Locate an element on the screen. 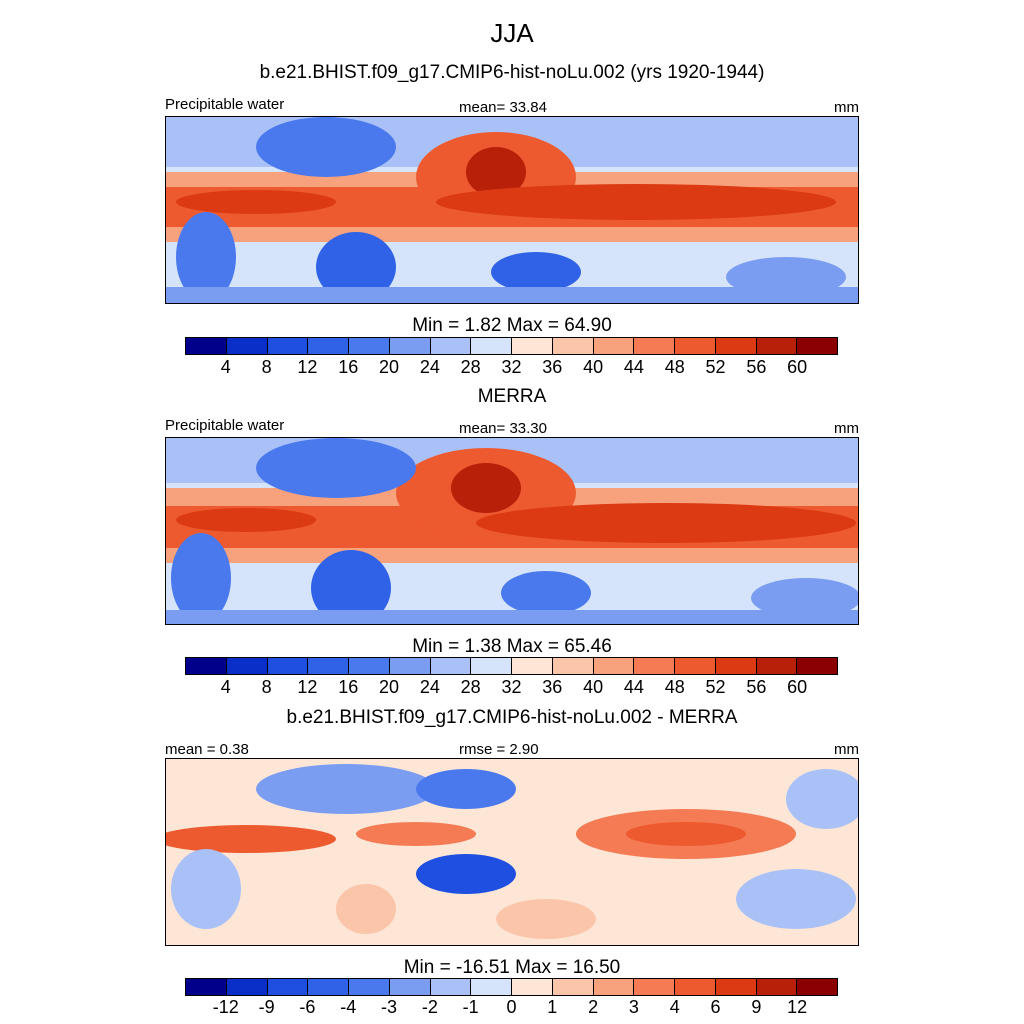  map-panel-diff is located at coordinates (512, 852).